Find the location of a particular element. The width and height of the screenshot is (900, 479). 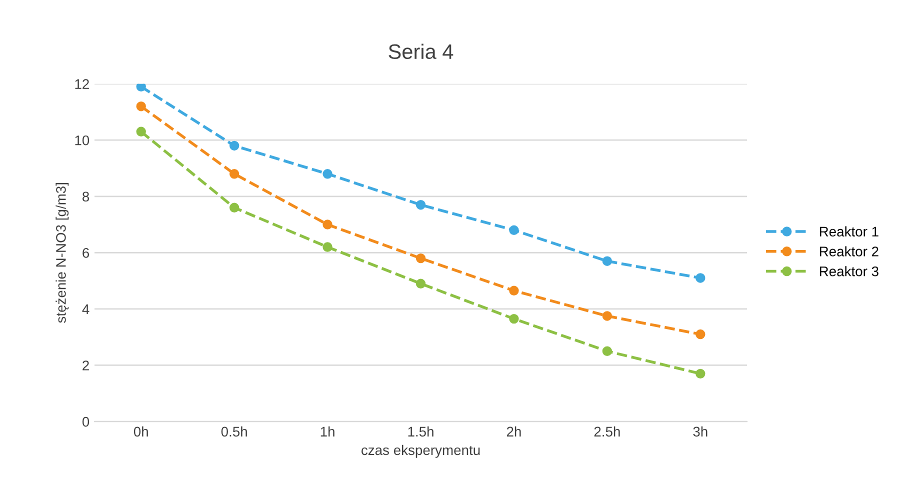

y-tick-label: 10 is located at coordinates (82, 140).